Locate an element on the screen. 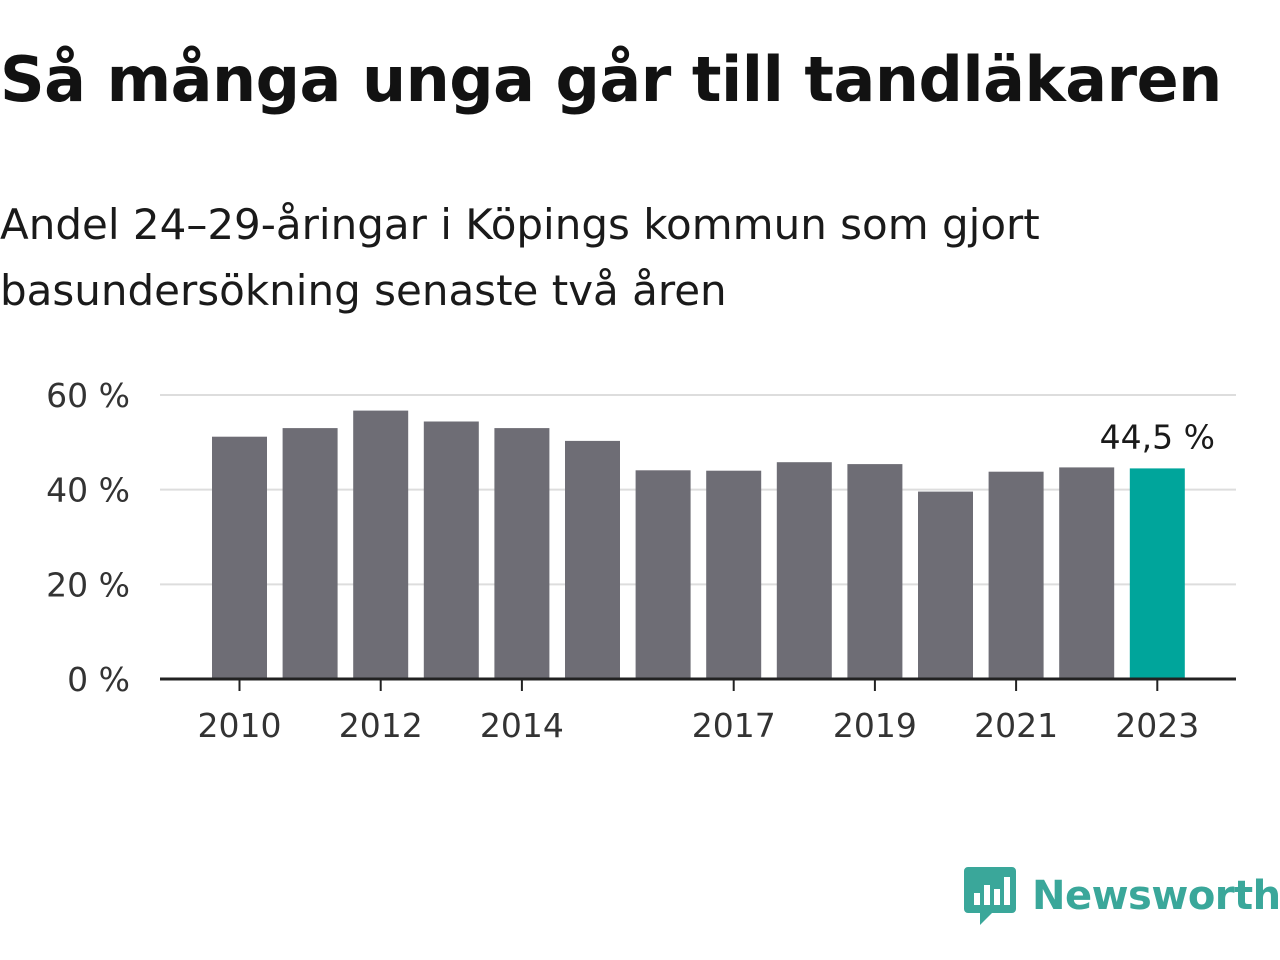 This screenshot has height=960, width=1280. y-tick-label: 20 % is located at coordinates (88, 584).